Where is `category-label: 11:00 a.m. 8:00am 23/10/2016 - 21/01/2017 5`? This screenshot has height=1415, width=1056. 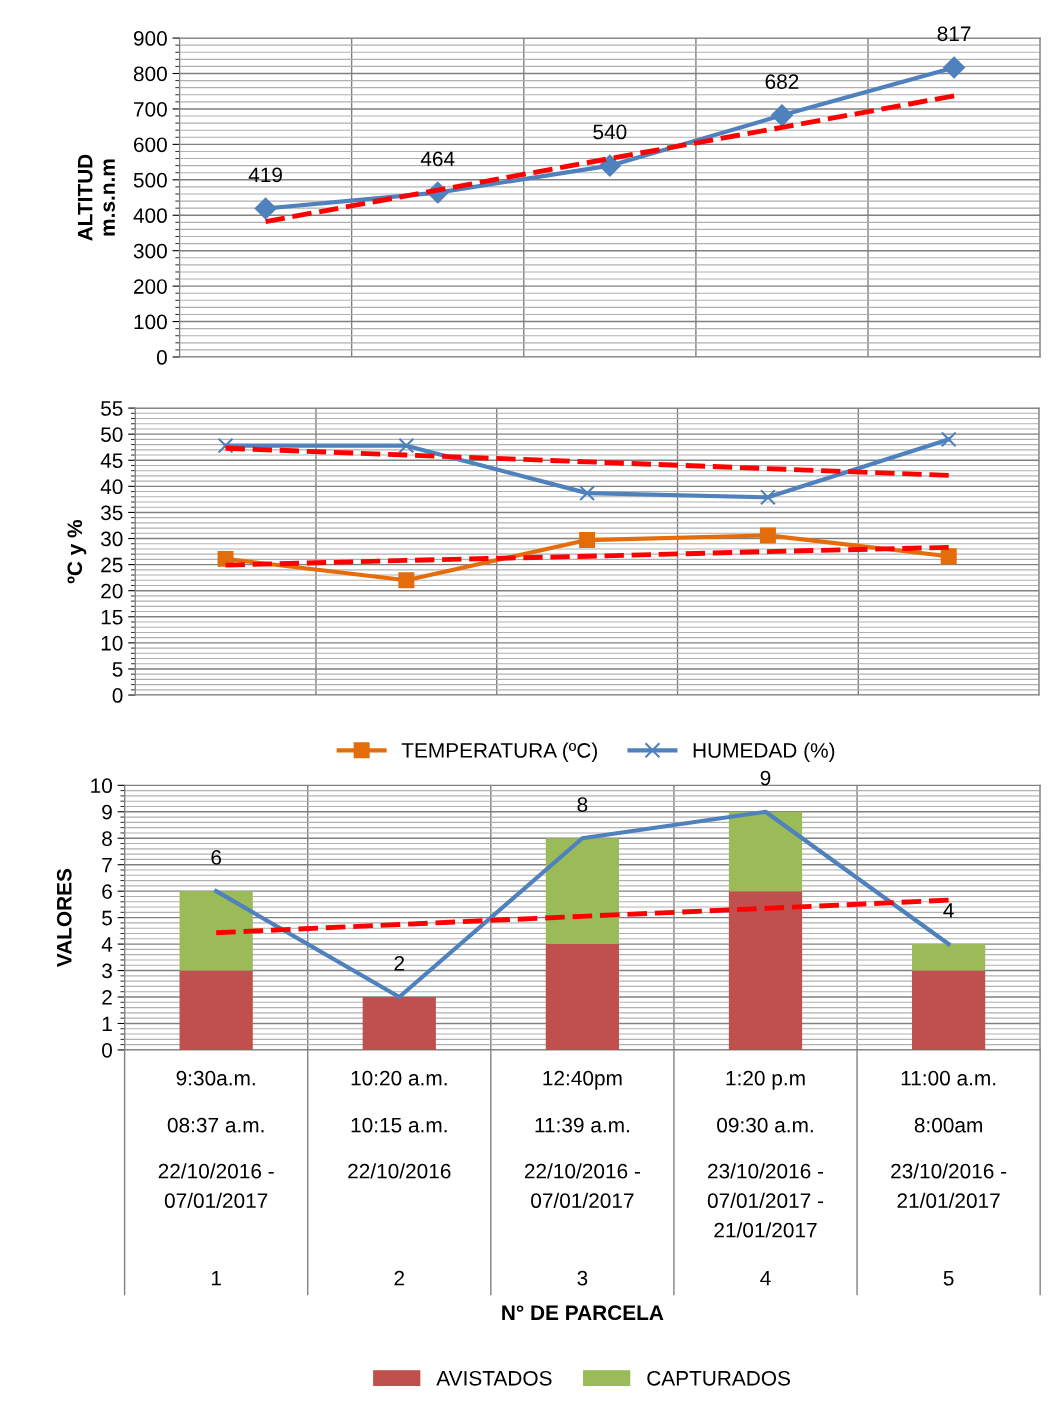
category-label: 11:00 a.m. 8:00am 23/10/2016 - 21/01/2017 5 is located at coordinates (949, 1178).